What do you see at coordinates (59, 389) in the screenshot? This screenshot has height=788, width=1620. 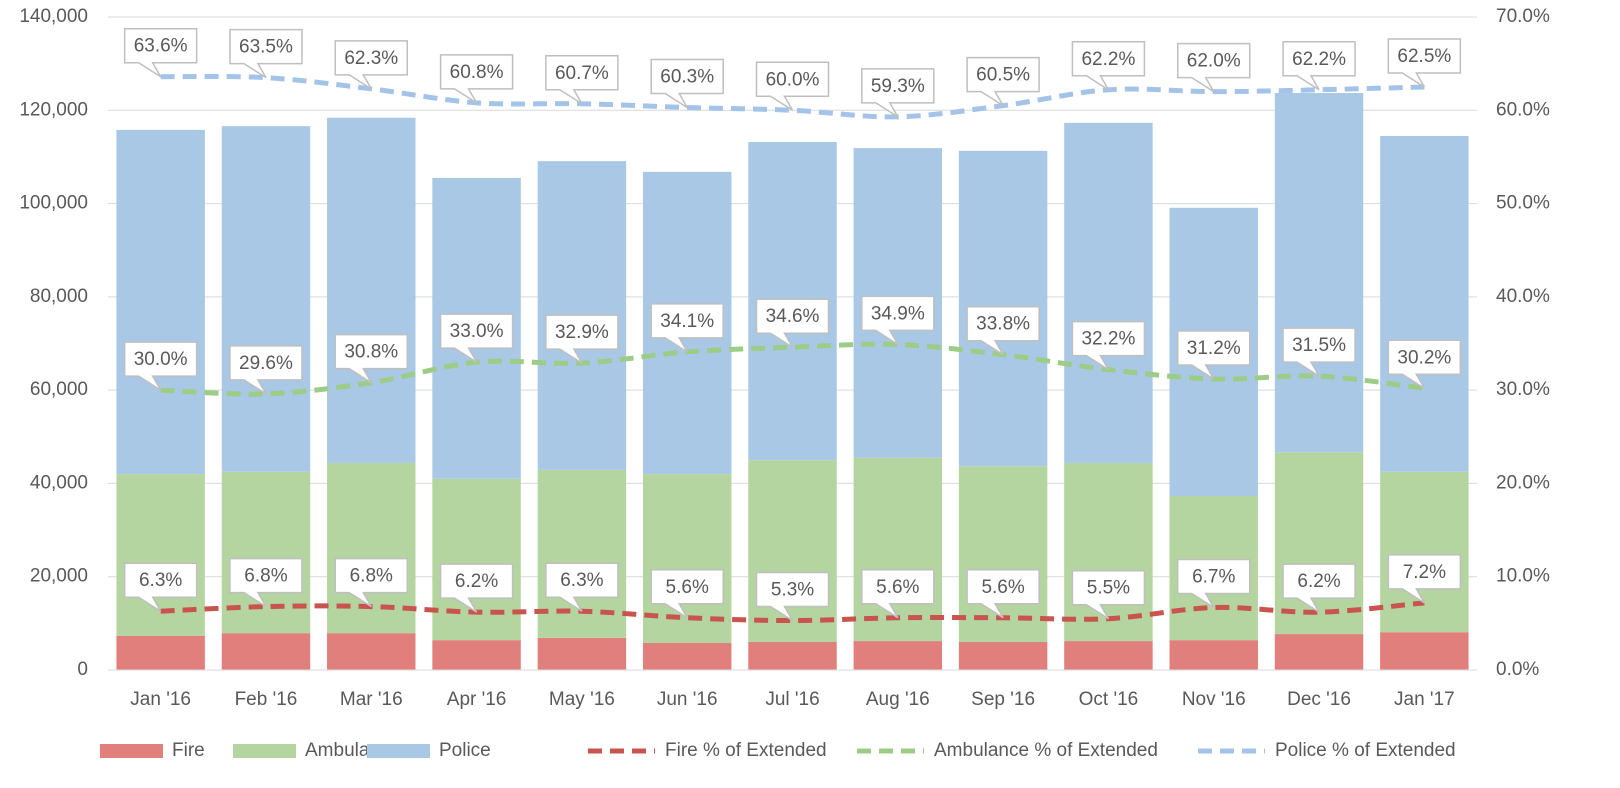 I see `y-tick-label: 60,000` at bounding box center [59, 389].